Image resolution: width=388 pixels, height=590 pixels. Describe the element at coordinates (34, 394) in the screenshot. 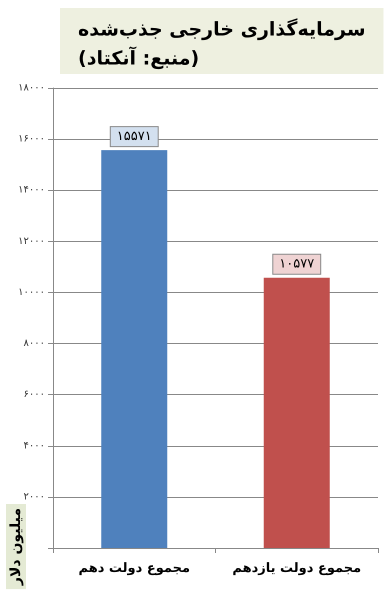

I see `y-tick-label: ۶۰۰۰` at that location.